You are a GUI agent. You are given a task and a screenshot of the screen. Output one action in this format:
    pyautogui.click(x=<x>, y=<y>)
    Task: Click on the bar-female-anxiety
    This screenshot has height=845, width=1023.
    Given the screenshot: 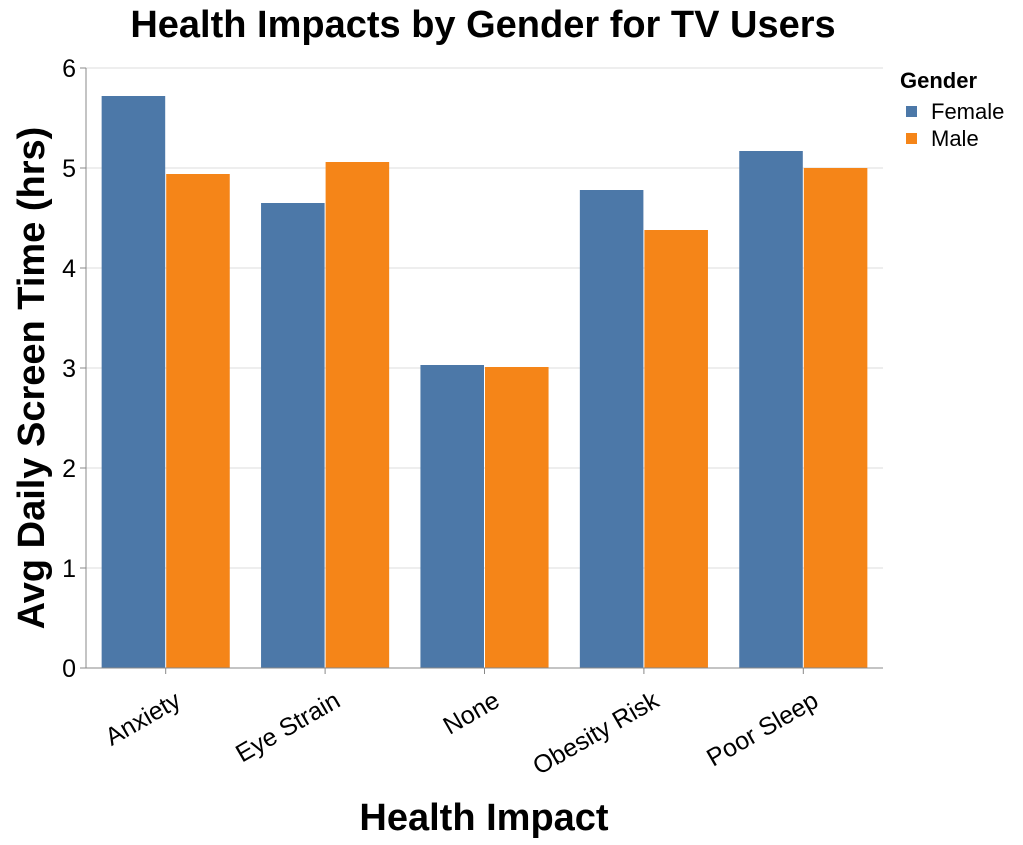 What is the action you would take?
    pyautogui.click(x=133, y=382)
    